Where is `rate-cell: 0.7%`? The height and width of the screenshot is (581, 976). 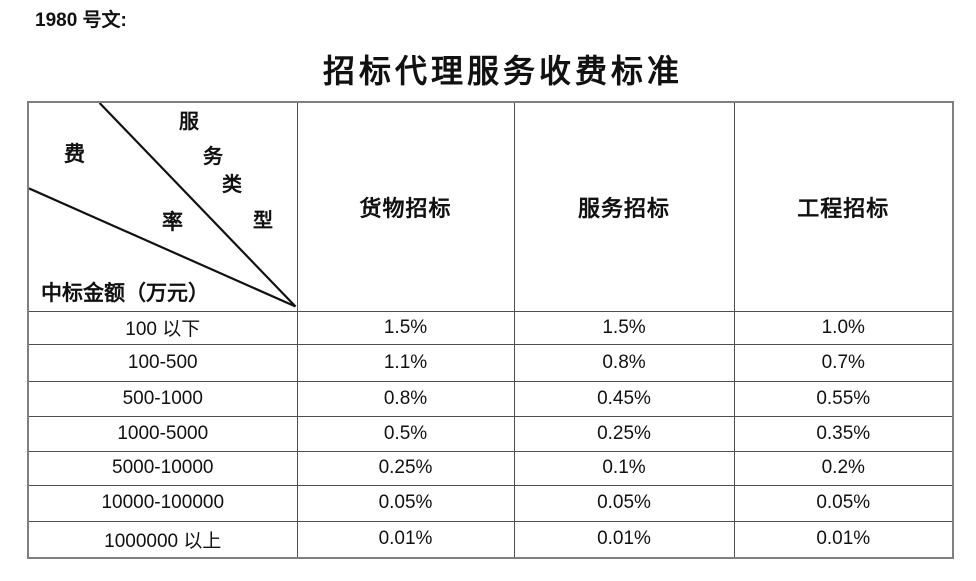 rate-cell: 0.7% is located at coordinates (843, 362).